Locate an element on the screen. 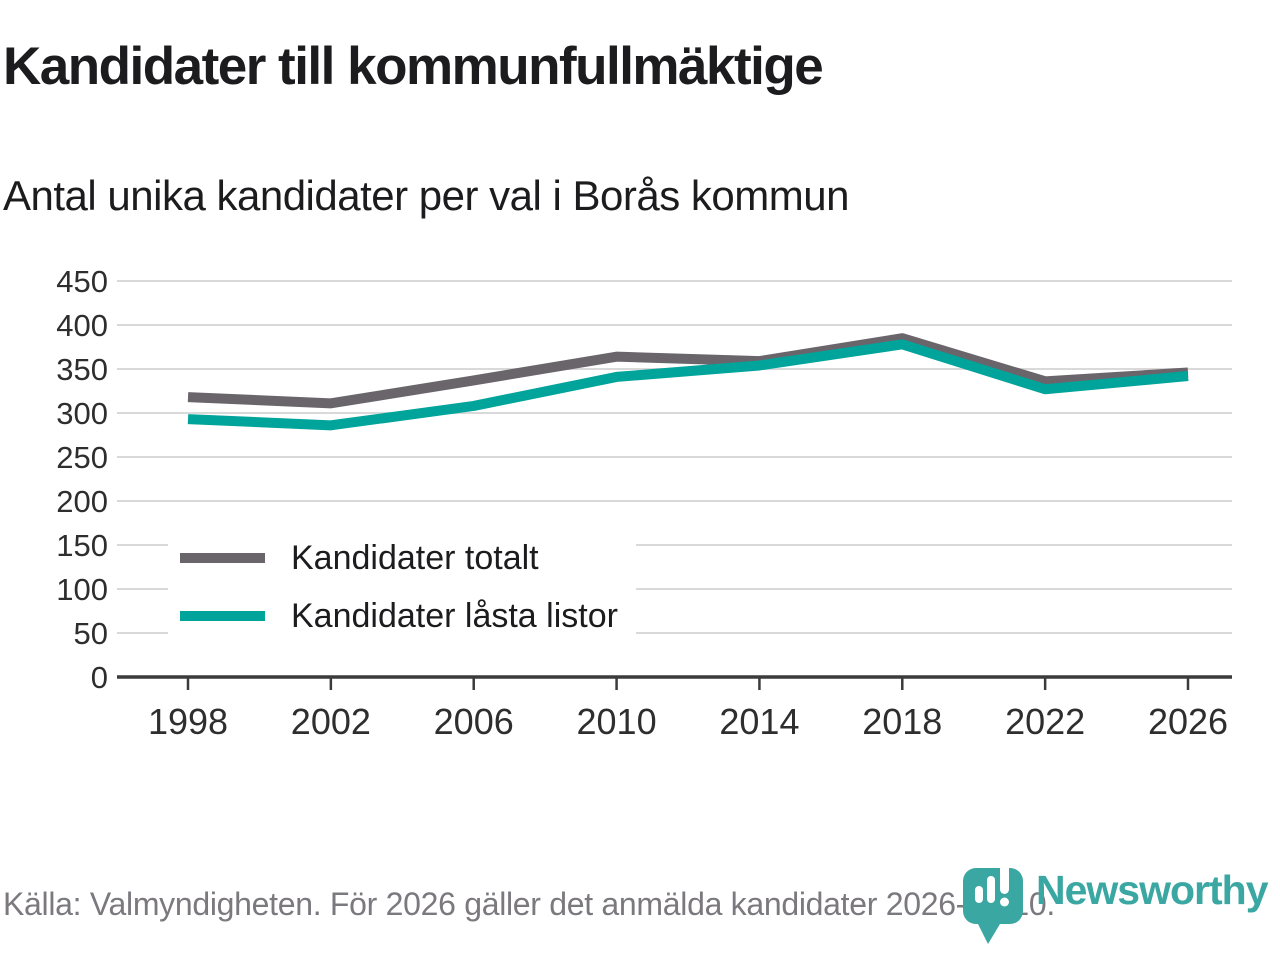  y-tick-label: 400 is located at coordinates (82, 325).